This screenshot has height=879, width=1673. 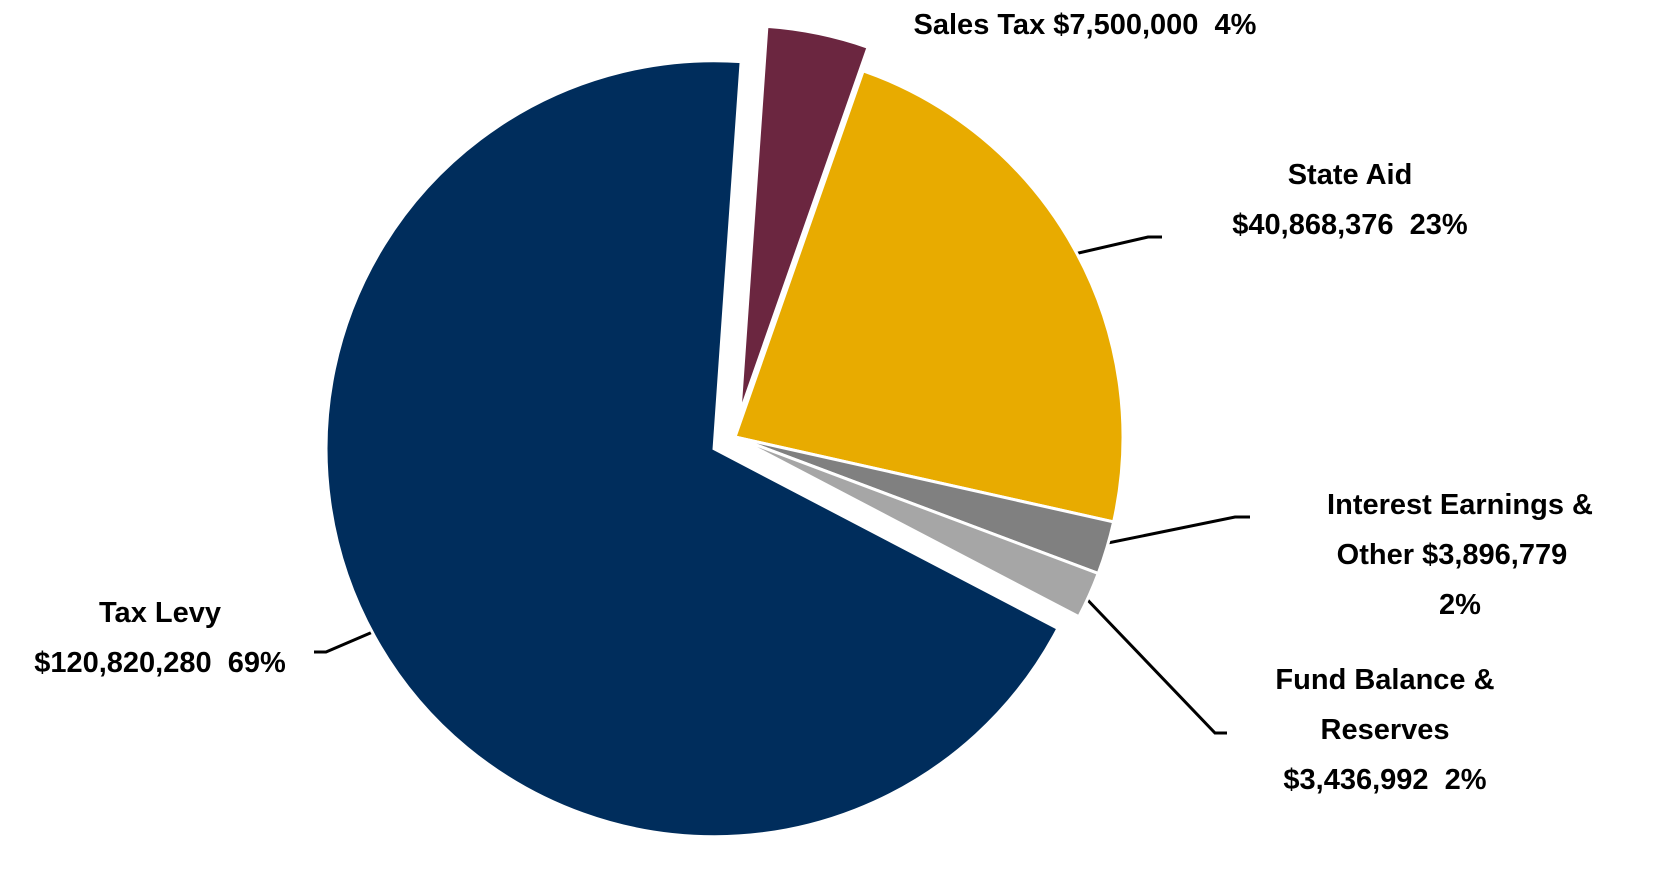 What do you see at coordinates (1350, 175) in the screenshot?
I see `category-label: State Aid` at bounding box center [1350, 175].